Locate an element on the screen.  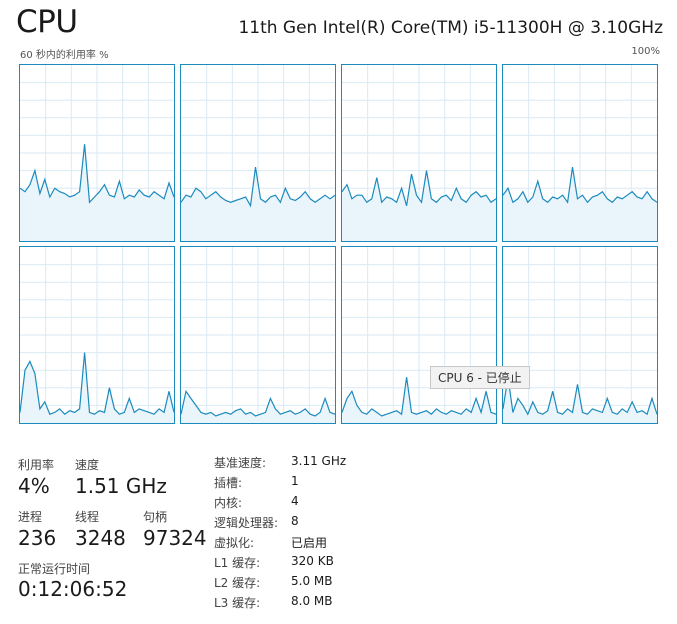
graph-axis-label: 60 秒内的利用率 % is located at coordinates (64, 55).